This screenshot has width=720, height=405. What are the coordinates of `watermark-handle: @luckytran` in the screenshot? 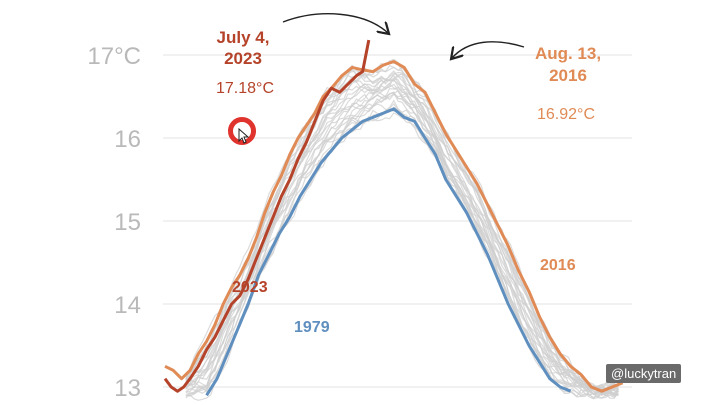 It's located at (644, 373).